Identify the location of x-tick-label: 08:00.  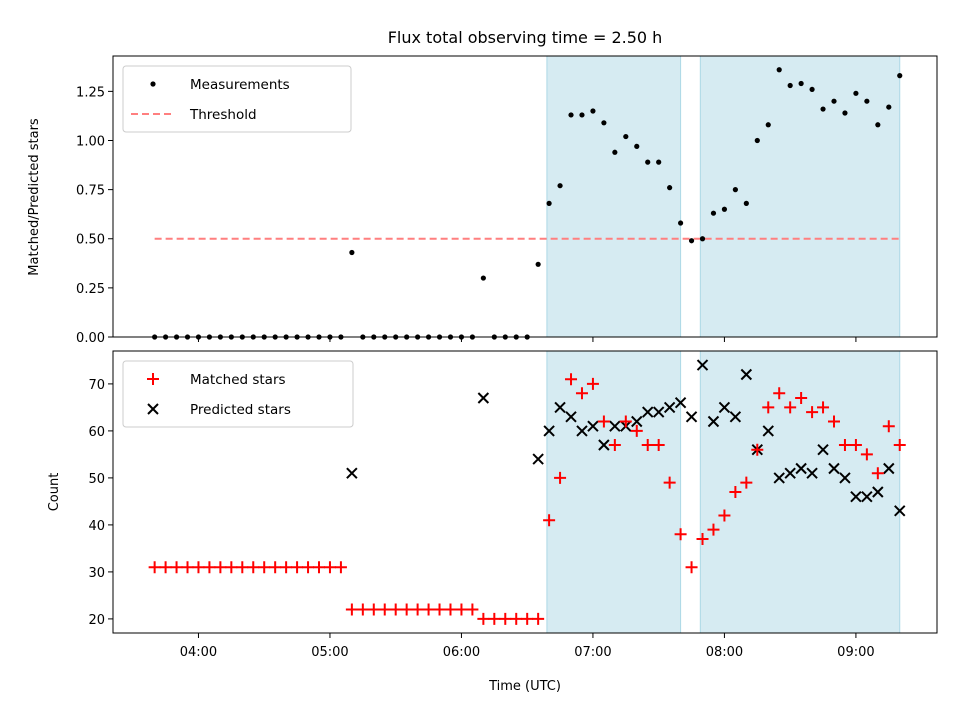
(724, 652).